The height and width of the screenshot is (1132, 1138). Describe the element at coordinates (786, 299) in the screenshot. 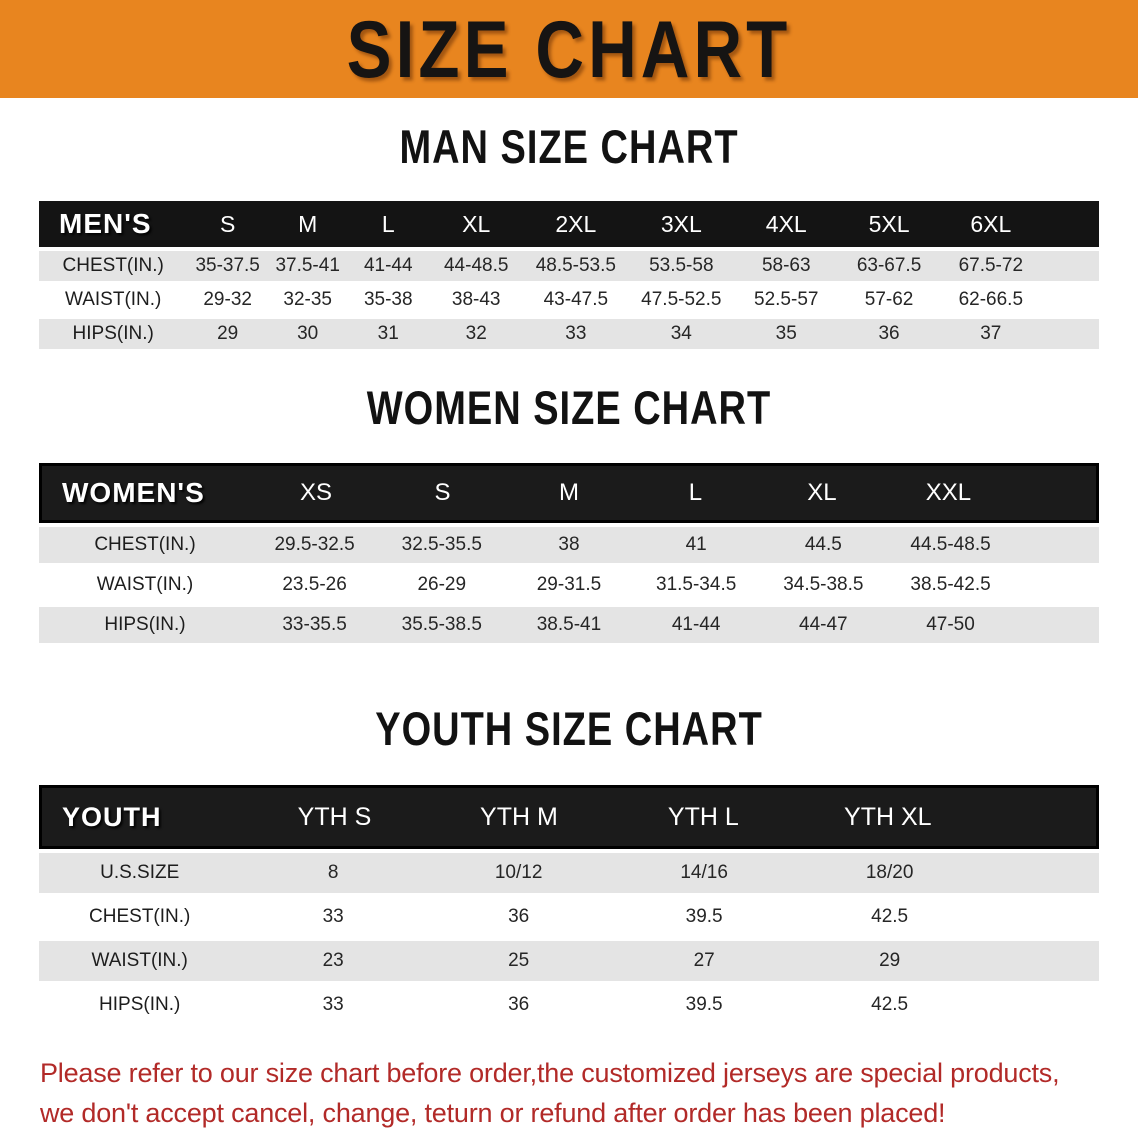

I see `table-cell: 52.5-57` at that location.